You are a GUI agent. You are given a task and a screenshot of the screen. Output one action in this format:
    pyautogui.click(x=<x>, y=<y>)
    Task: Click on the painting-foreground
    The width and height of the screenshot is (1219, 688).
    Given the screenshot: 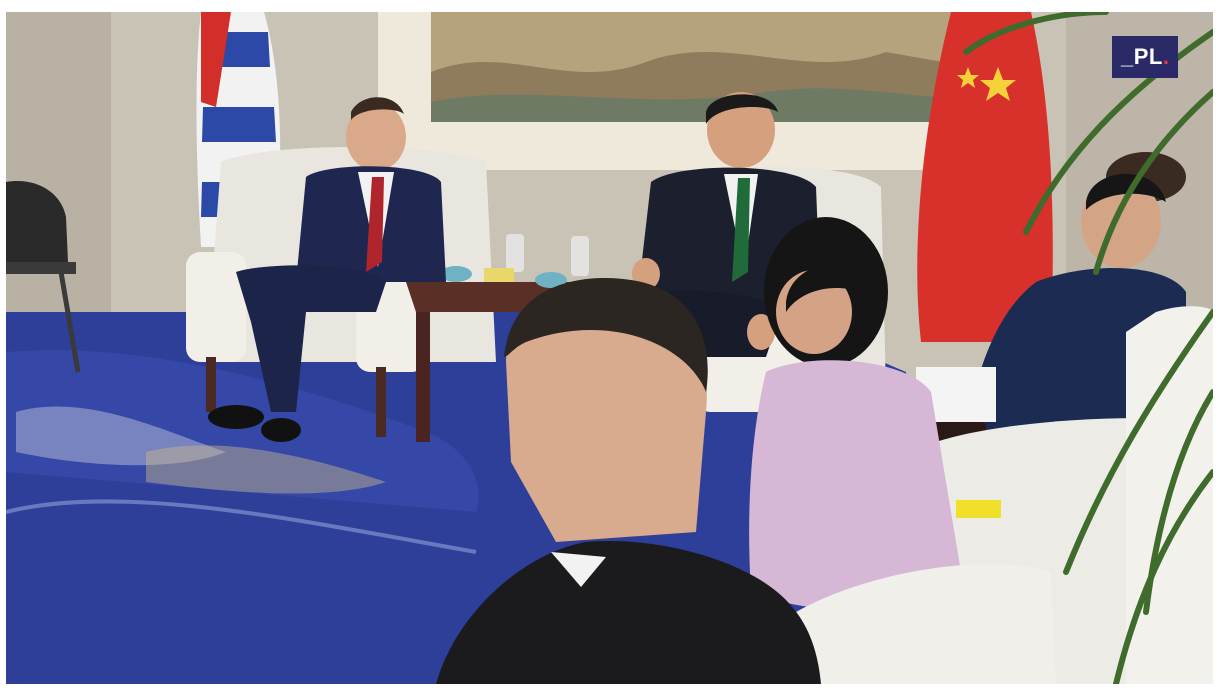 What is the action you would take?
    pyautogui.click(x=701, y=105)
    